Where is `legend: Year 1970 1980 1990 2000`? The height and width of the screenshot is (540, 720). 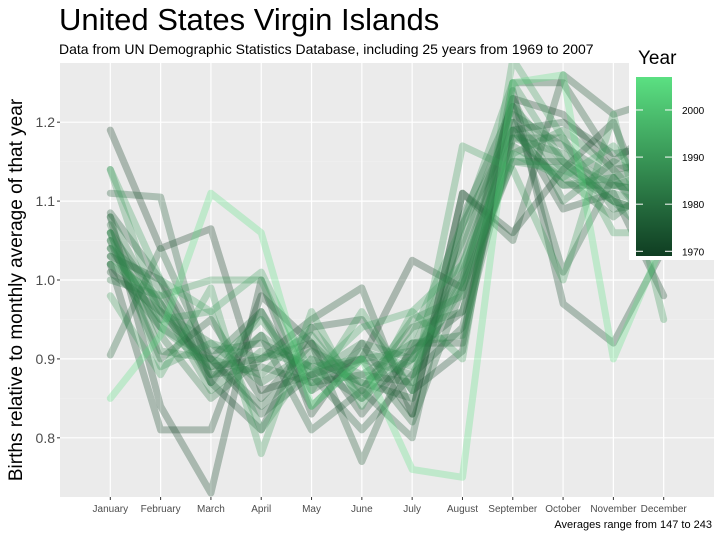 legend: Year 1970 1980 1990 2000 is located at coordinates (671, 151).